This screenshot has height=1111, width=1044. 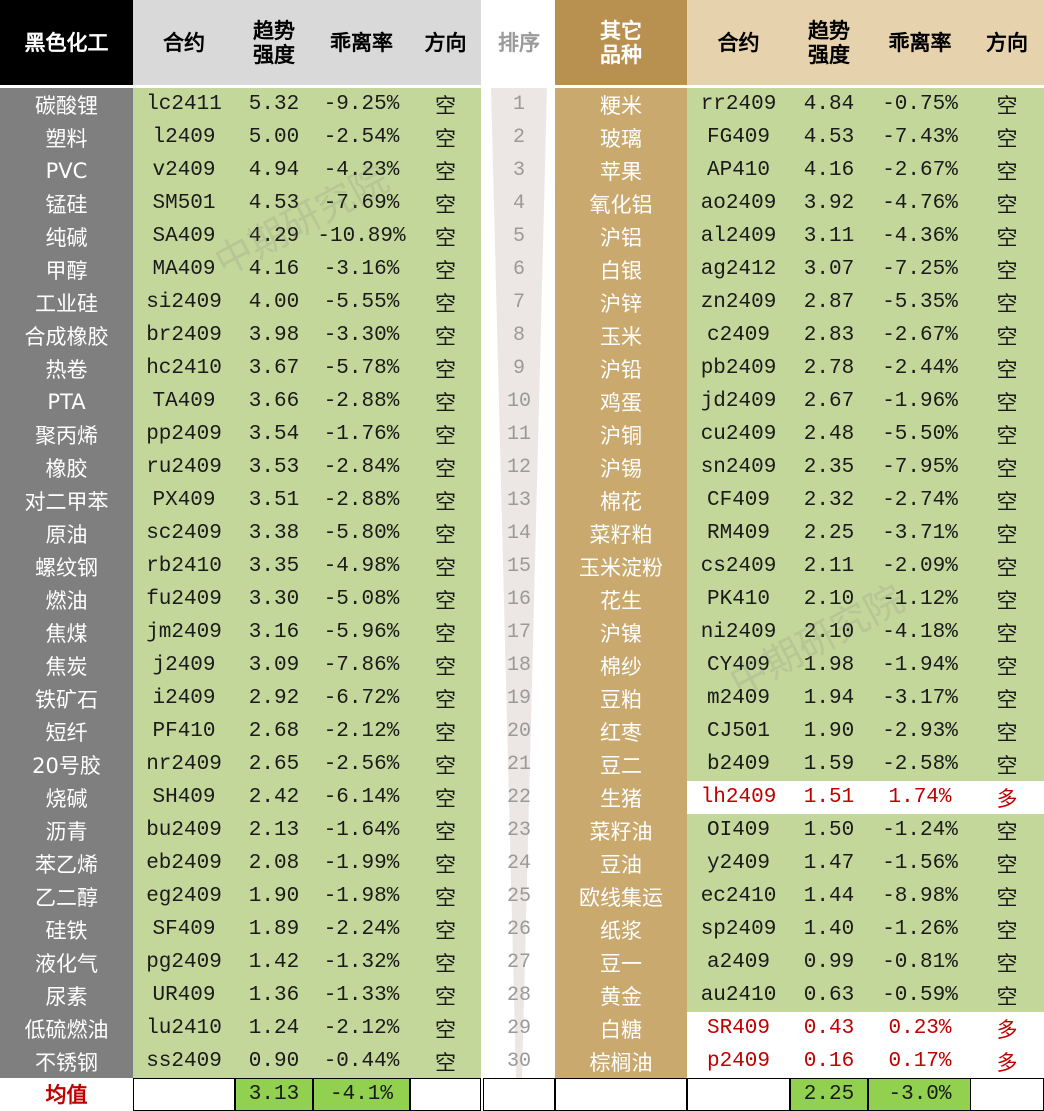 I want to click on left-row-contract: lu2410, so click(x=184, y=1028).